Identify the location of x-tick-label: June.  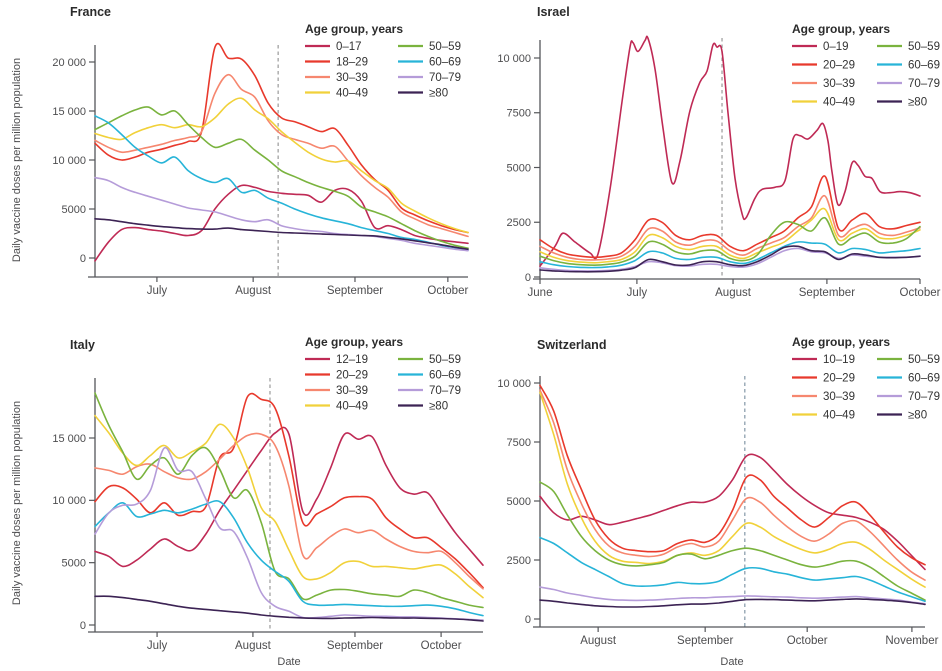
(540, 293).